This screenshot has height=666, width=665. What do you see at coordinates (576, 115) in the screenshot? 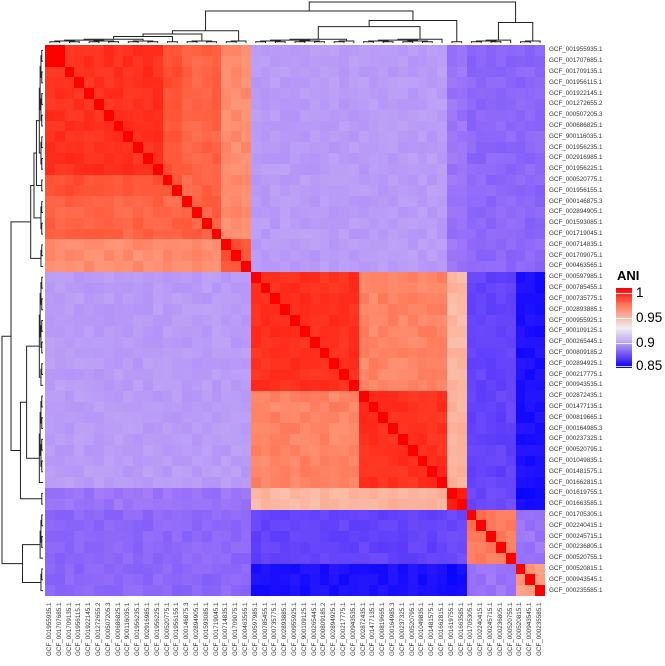
I see `row-label: GCF_000507205.3` at bounding box center [576, 115].